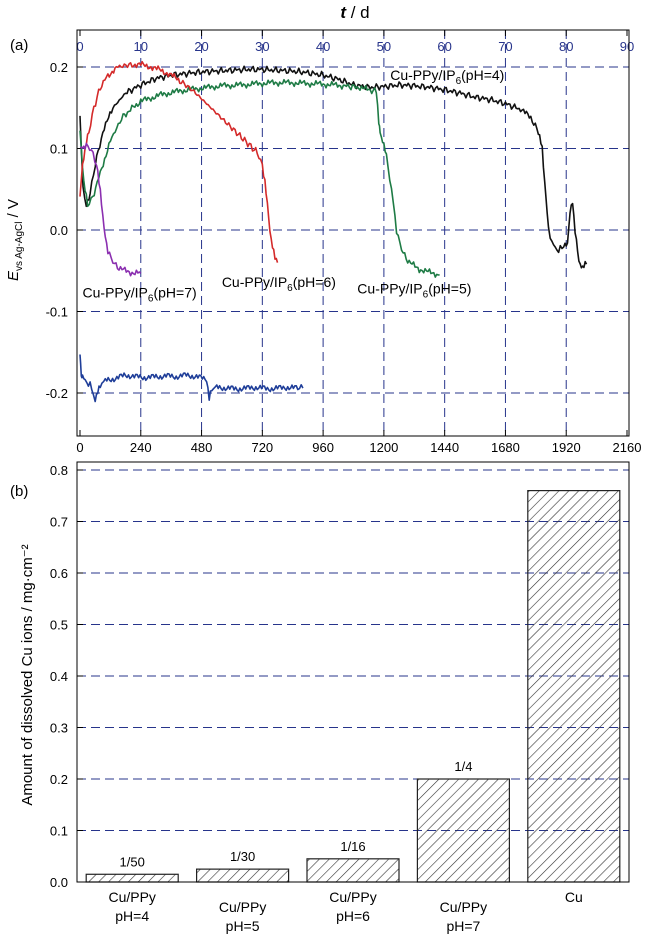  What do you see at coordinates (201, 46) in the screenshot?
I see `panel-a-top-tick-label: 20` at bounding box center [201, 46].